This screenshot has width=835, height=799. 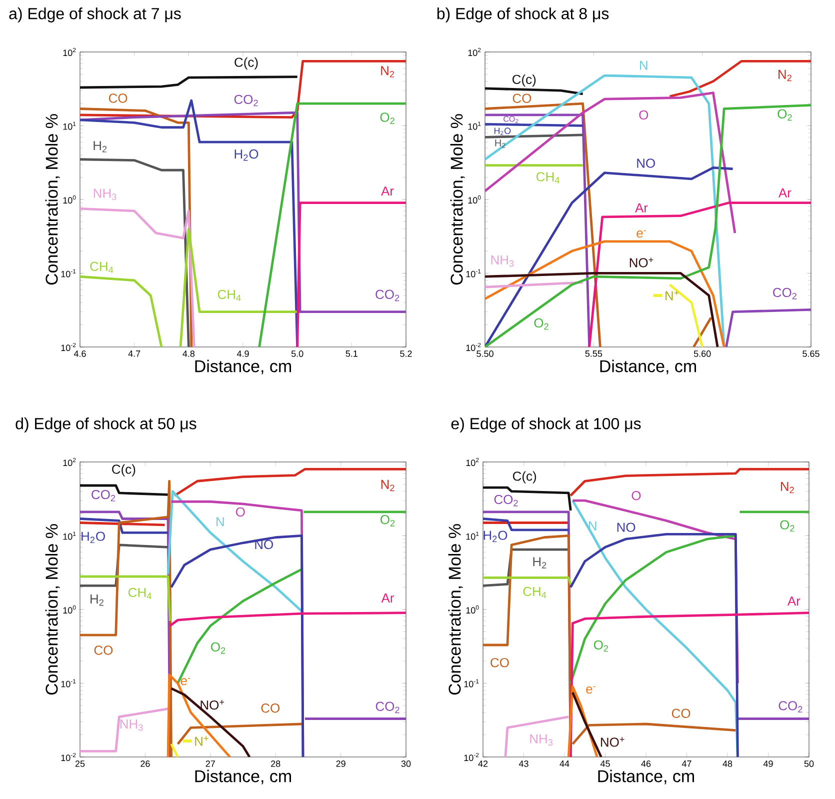 What do you see at coordinates (523, 15) in the screenshot?
I see `chart-title: b) Edge of shock at 8 μs` at bounding box center [523, 15].